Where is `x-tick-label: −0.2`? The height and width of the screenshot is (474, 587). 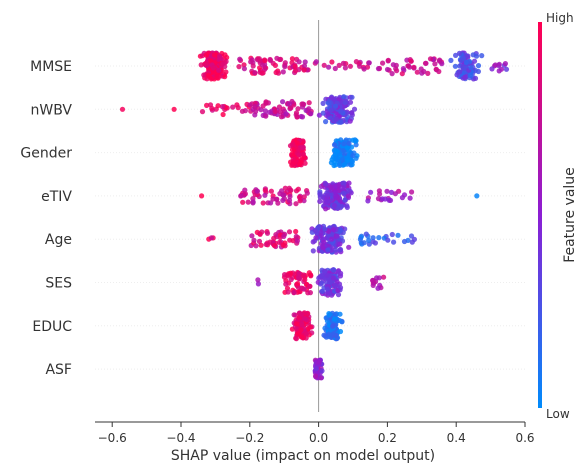 x-tick-label: −0.2 is located at coordinates (249, 438).